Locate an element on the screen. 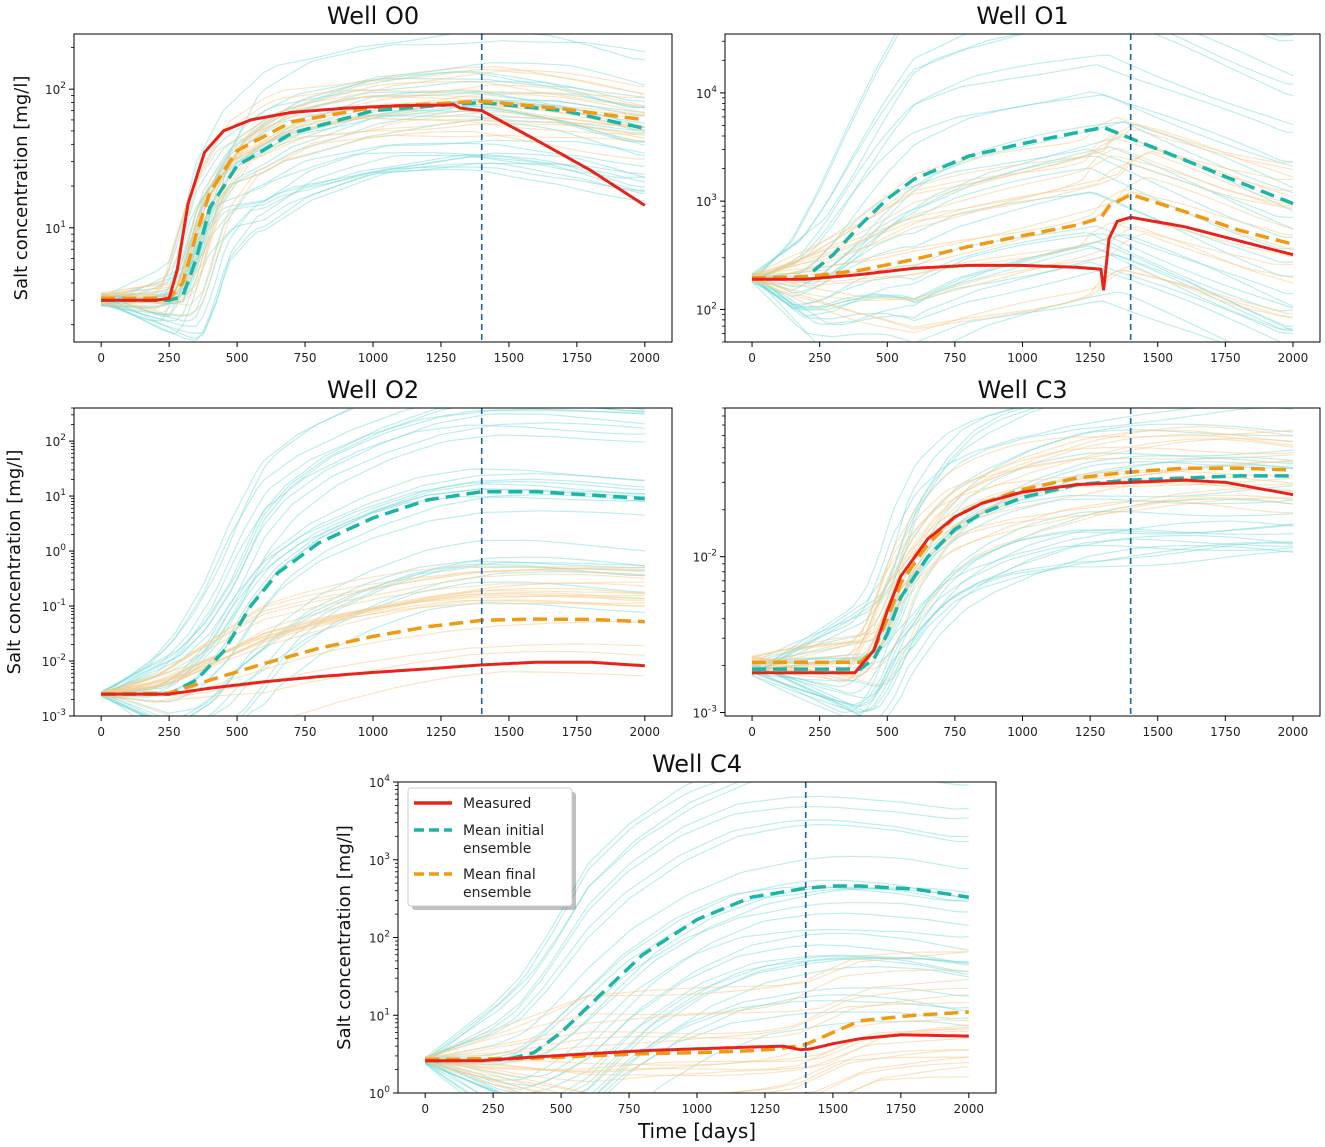  measured-line is located at coordinates (373, 202).